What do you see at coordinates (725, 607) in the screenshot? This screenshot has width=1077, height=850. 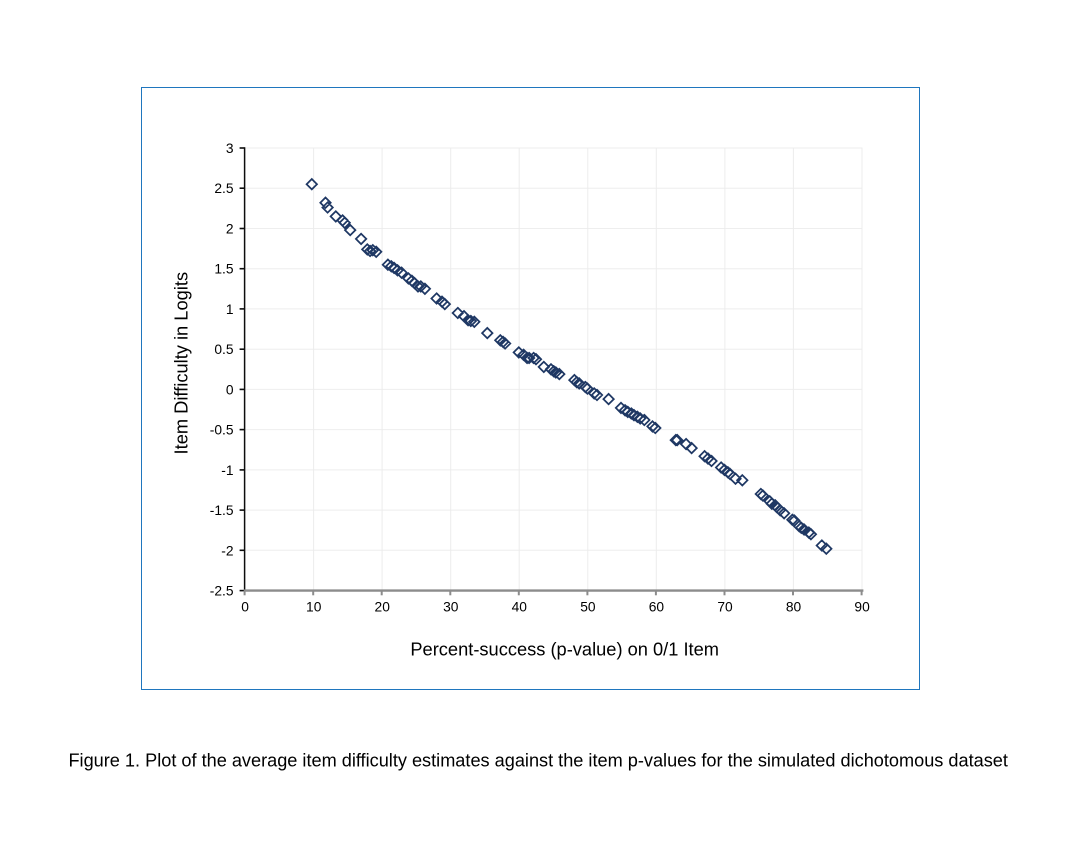 I see `svg-text: 70` at bounding box center [725, 607].